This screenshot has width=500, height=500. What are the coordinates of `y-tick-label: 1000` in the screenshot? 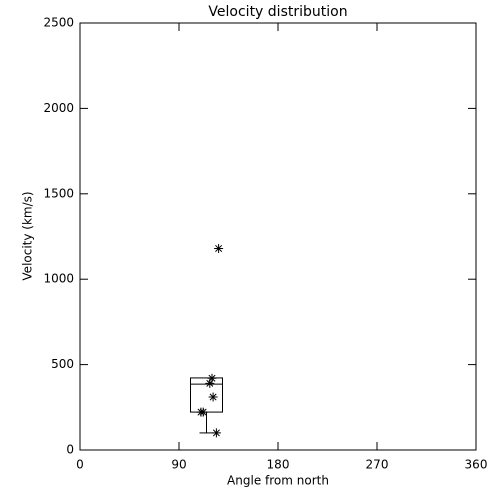 It's located at (58, 279).